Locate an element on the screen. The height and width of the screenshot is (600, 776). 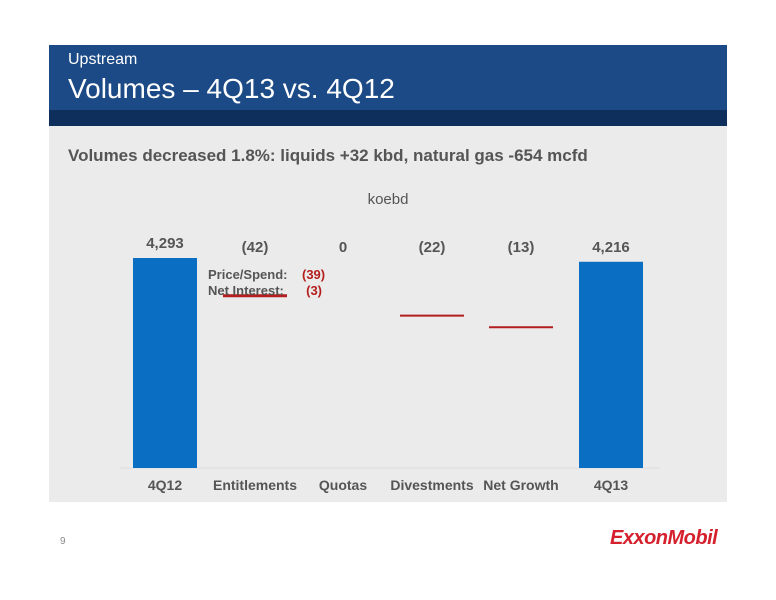
category-label: Net Growth is located at coordinates (520, 485).